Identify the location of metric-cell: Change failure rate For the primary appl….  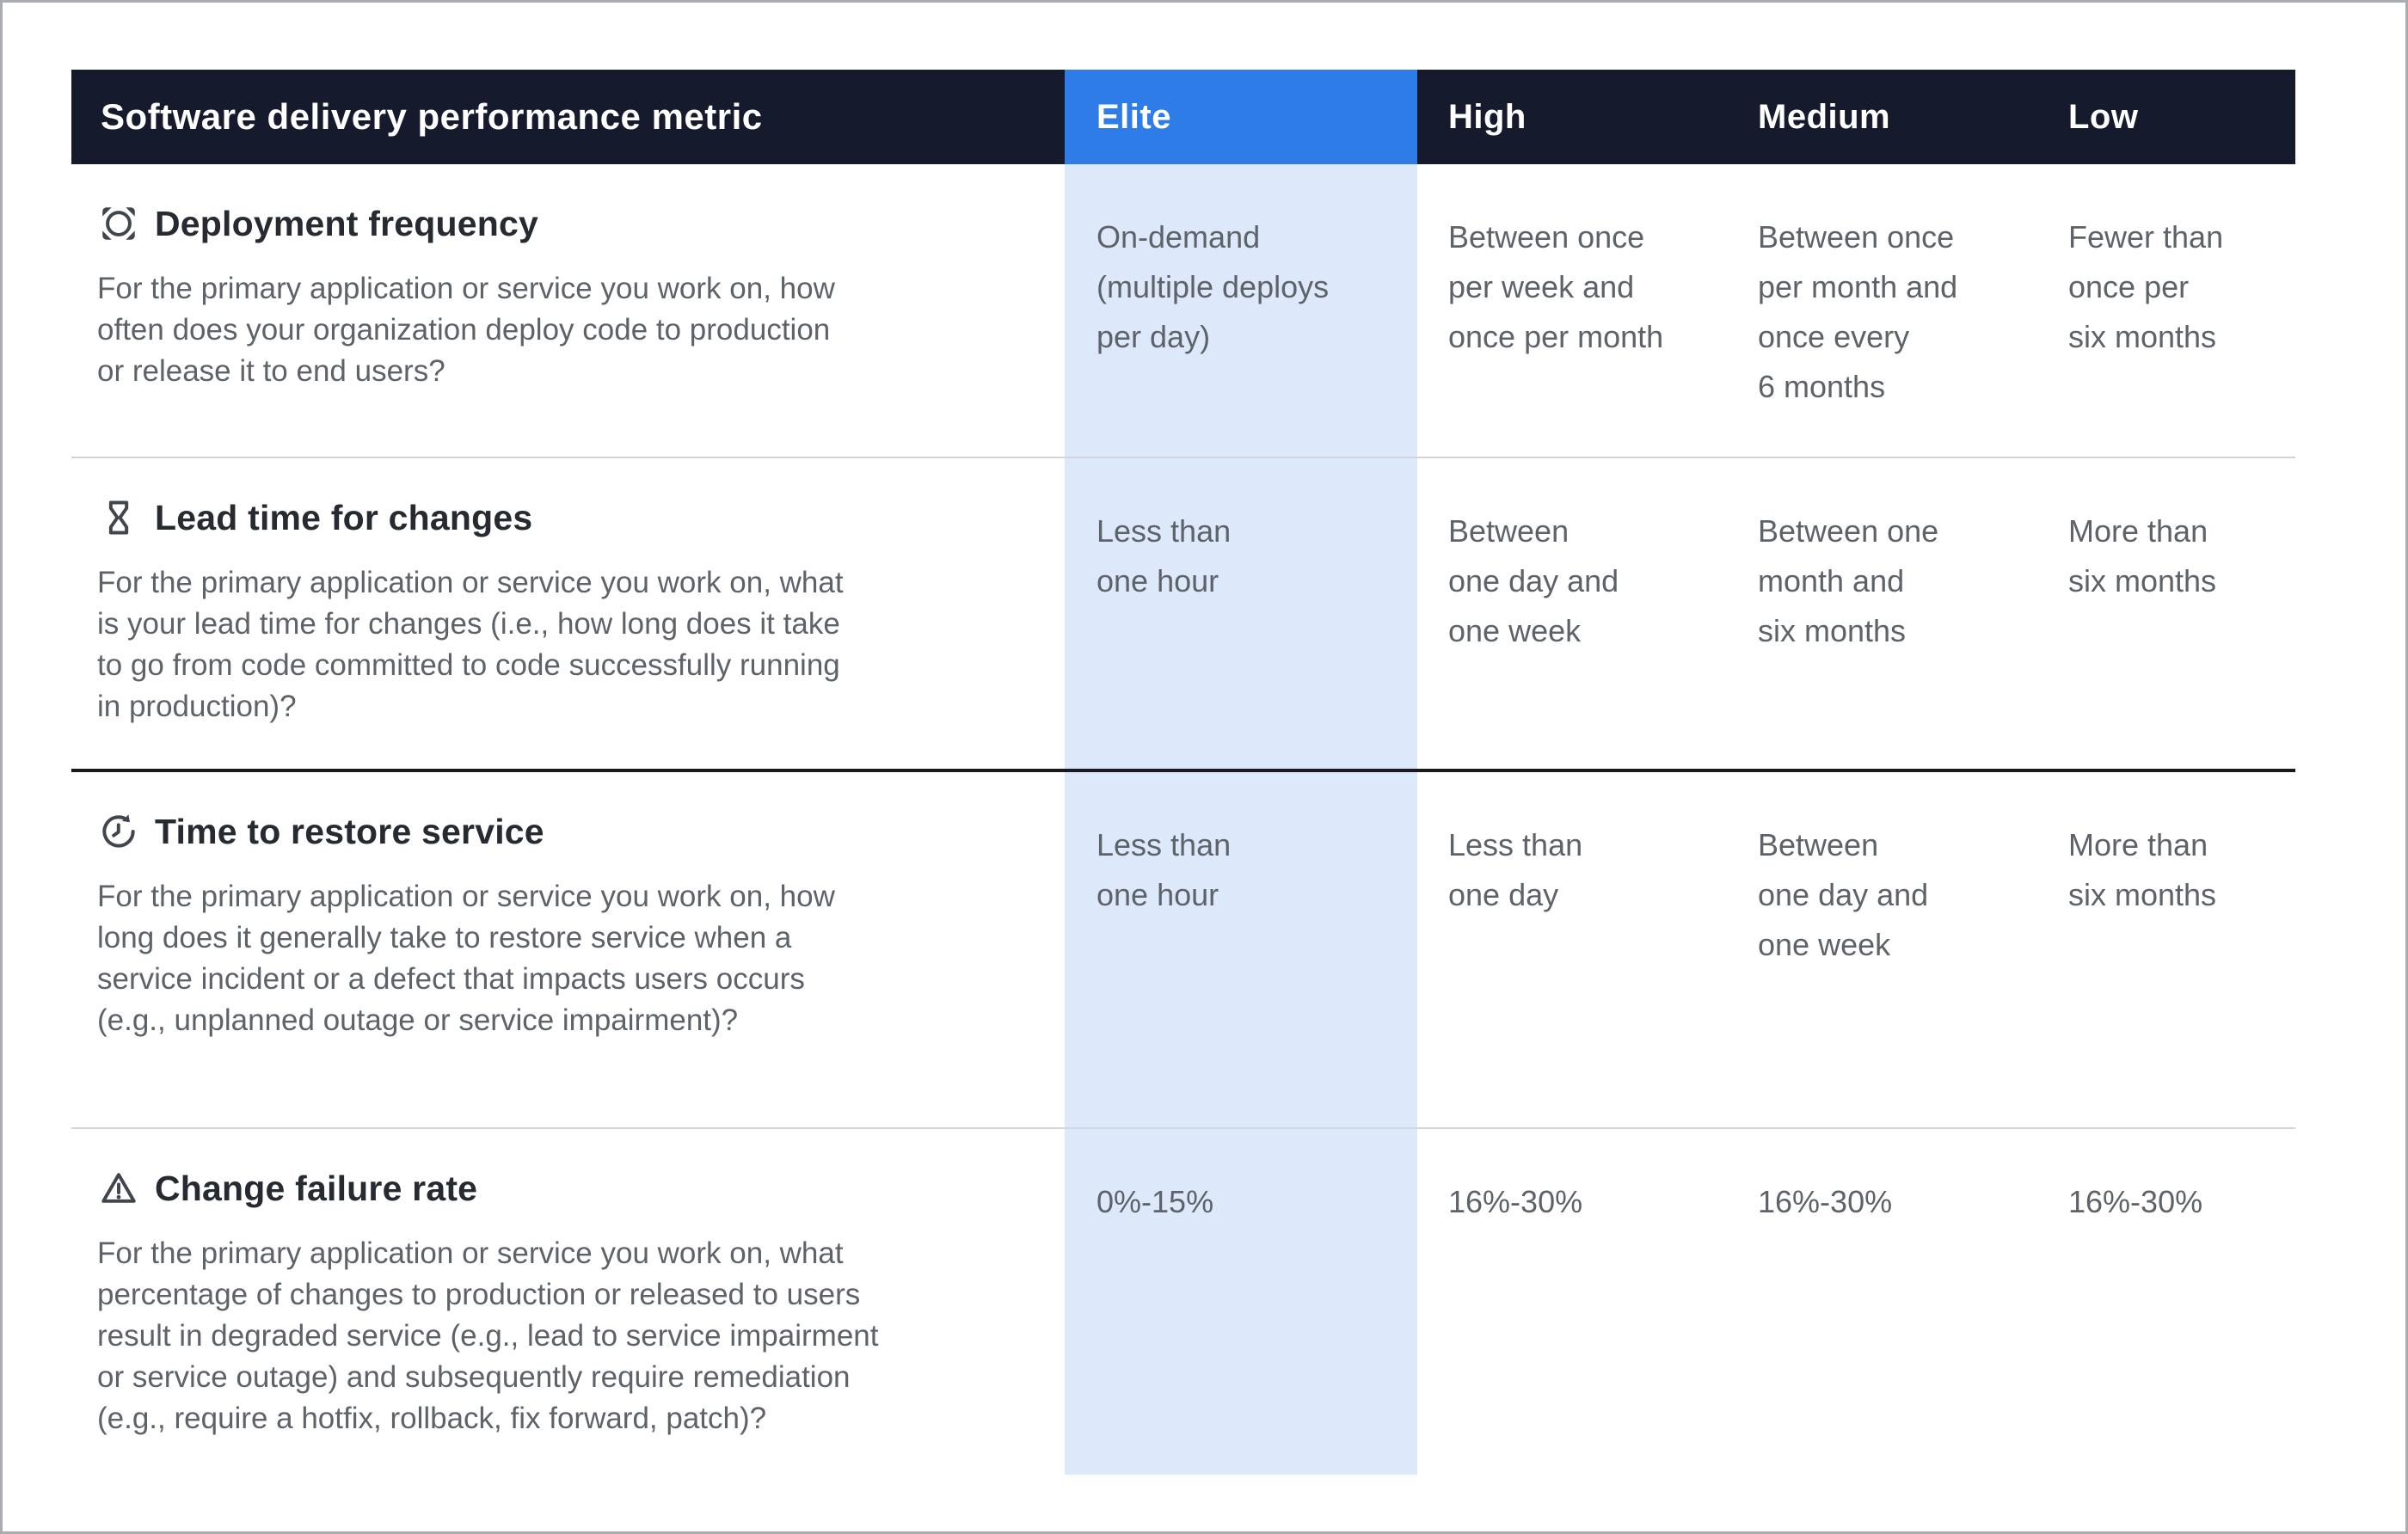
(568, 1302).